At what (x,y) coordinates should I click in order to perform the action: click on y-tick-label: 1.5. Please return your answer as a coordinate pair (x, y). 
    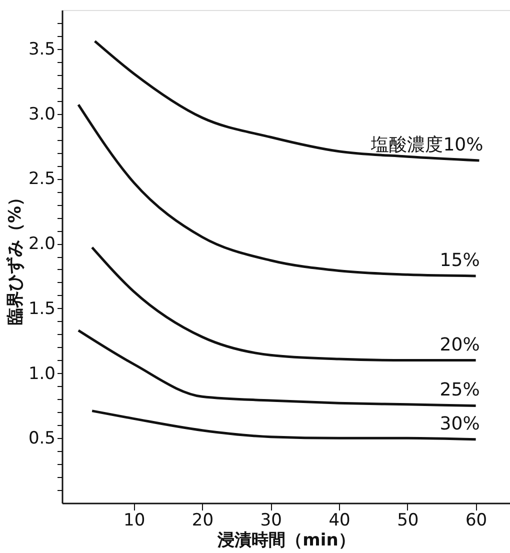
    Looking at the image, I should click on (42, 308).